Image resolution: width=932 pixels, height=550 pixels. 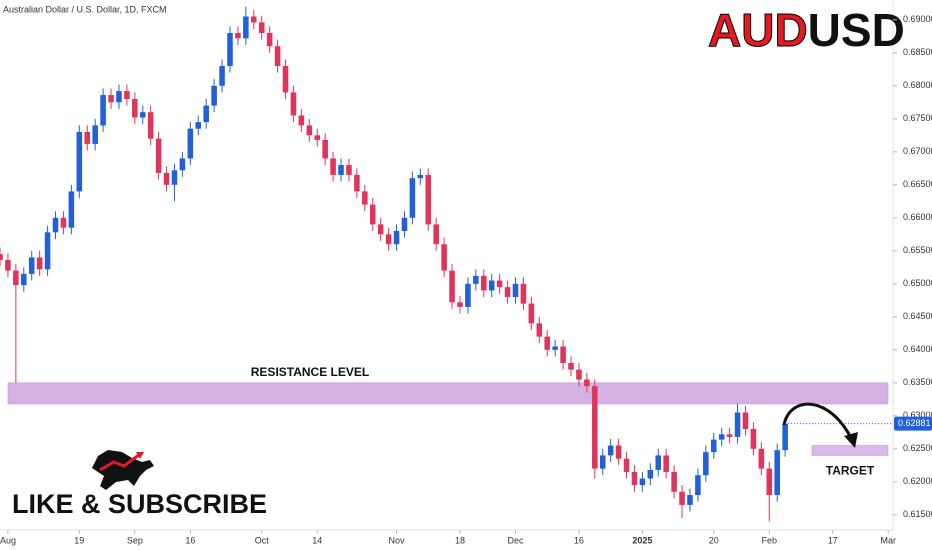 What do you see at coordinates (917, 19) in the screenshot?
I see `y-tick-label: 0.69000` at bounding box center [917, 19].